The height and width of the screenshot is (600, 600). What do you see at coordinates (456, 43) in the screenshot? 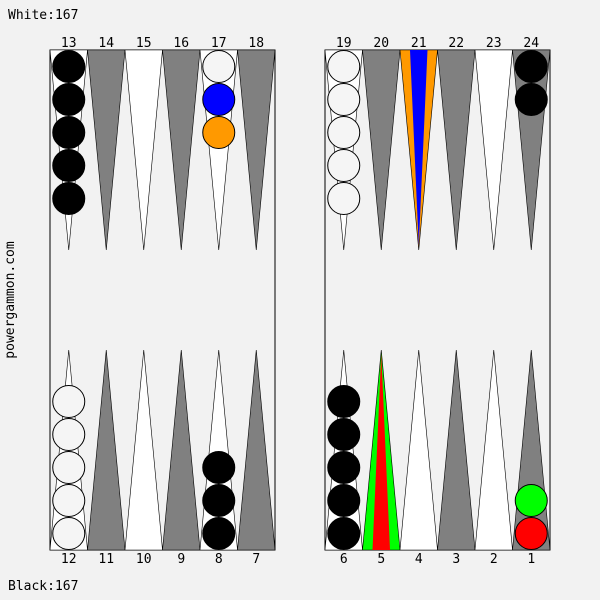
I see `point-label-22: 22` at bounding box center [456, 43].